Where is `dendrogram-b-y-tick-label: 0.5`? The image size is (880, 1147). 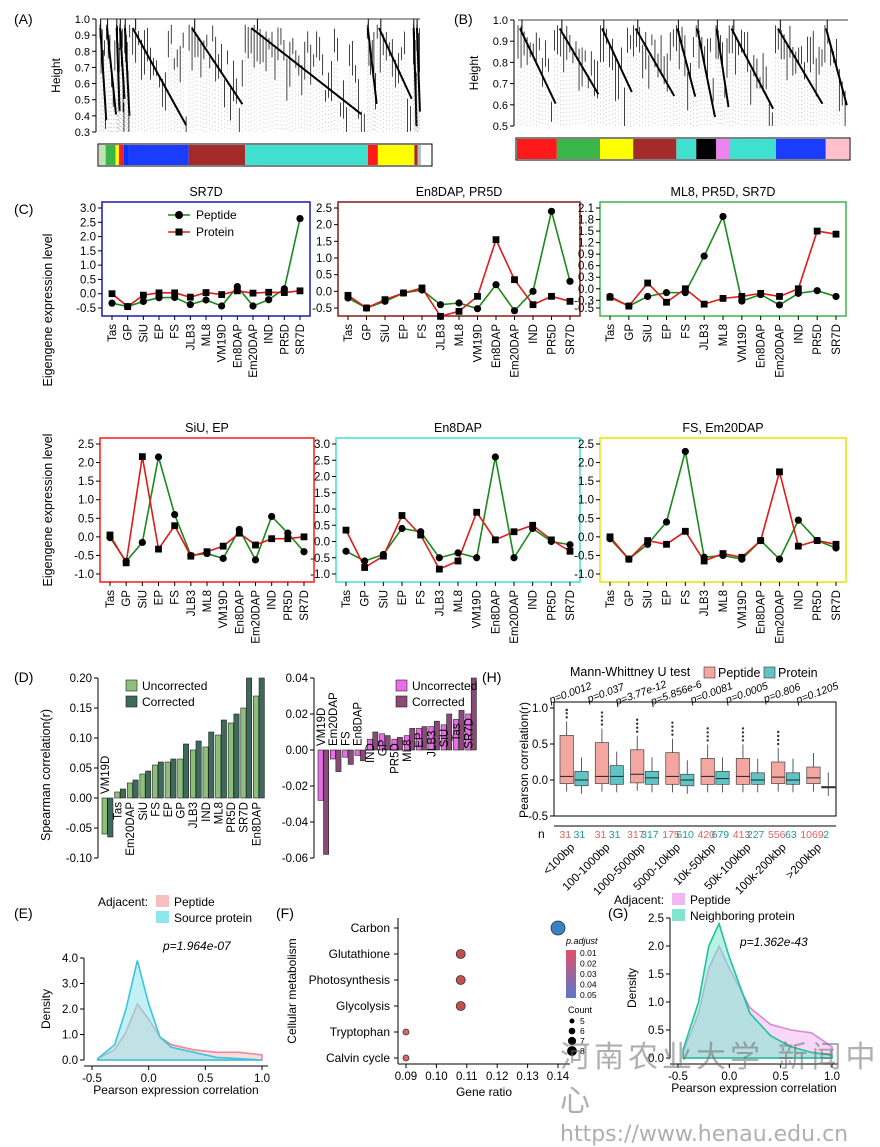
dendrogram-b-y-tick-label: 0.5 is located at coordinates (500, 127).